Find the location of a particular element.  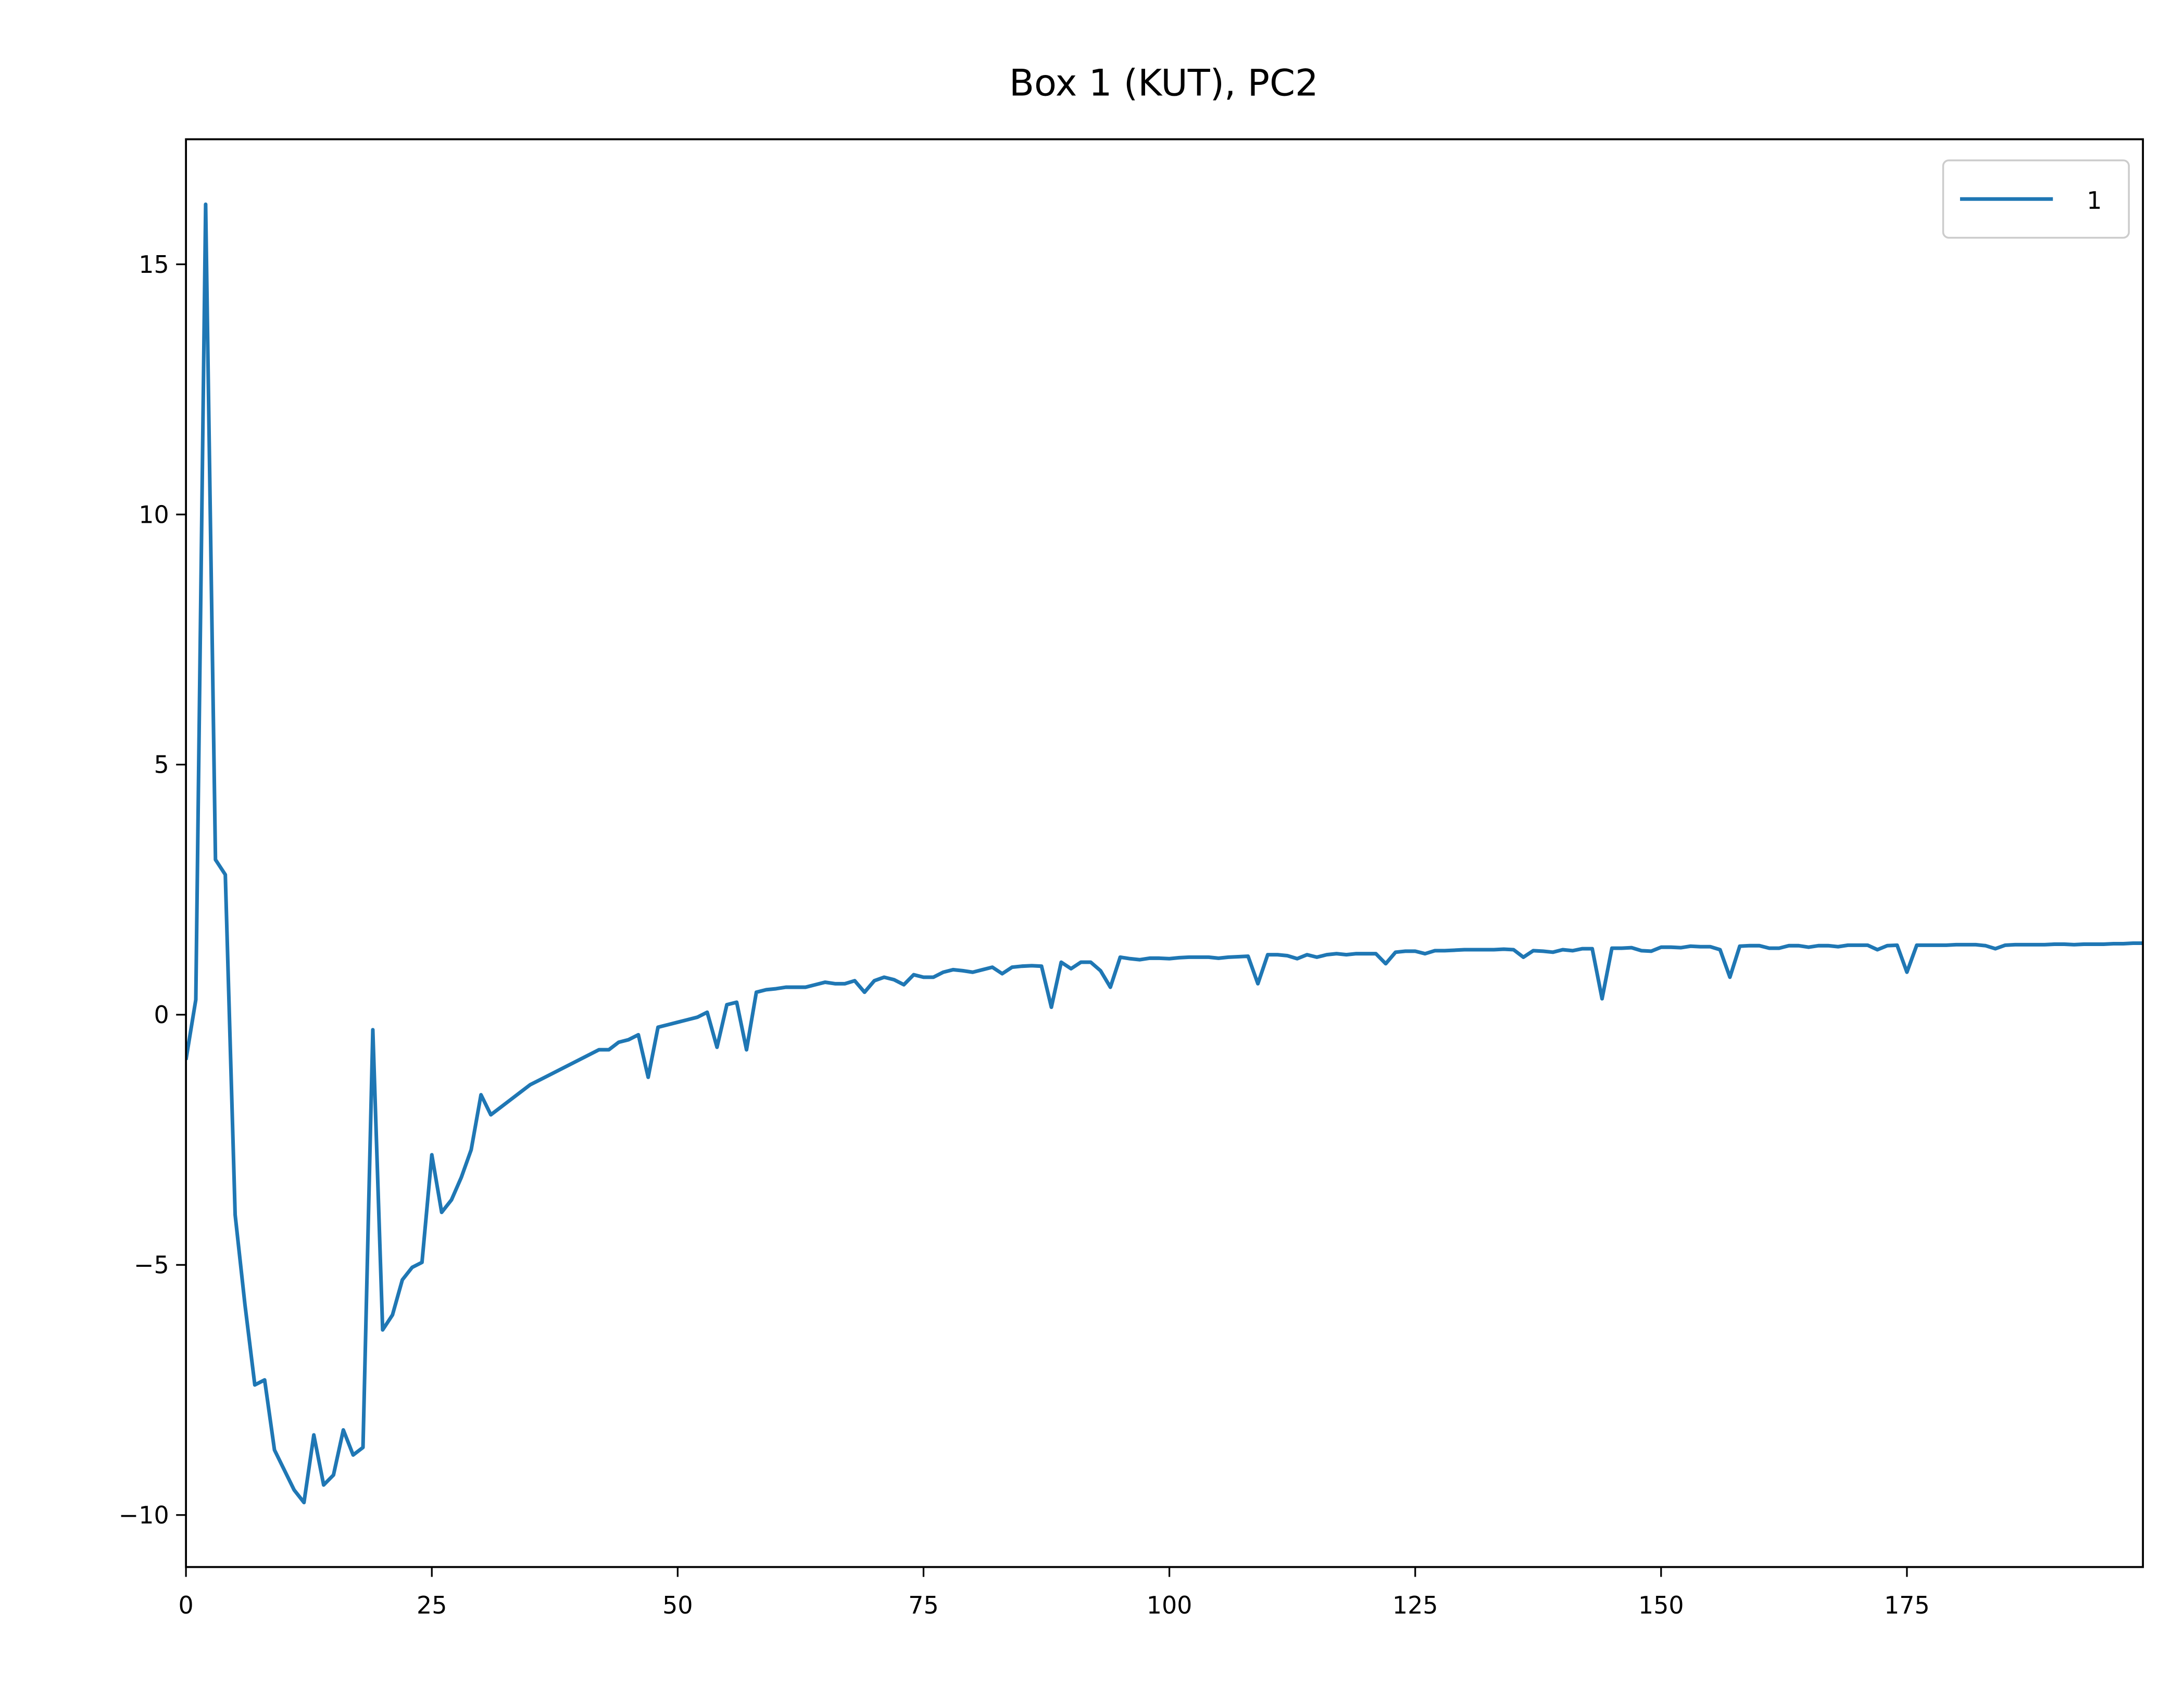

x-tick-label: 125 is located at coordinates (1415, 1605).